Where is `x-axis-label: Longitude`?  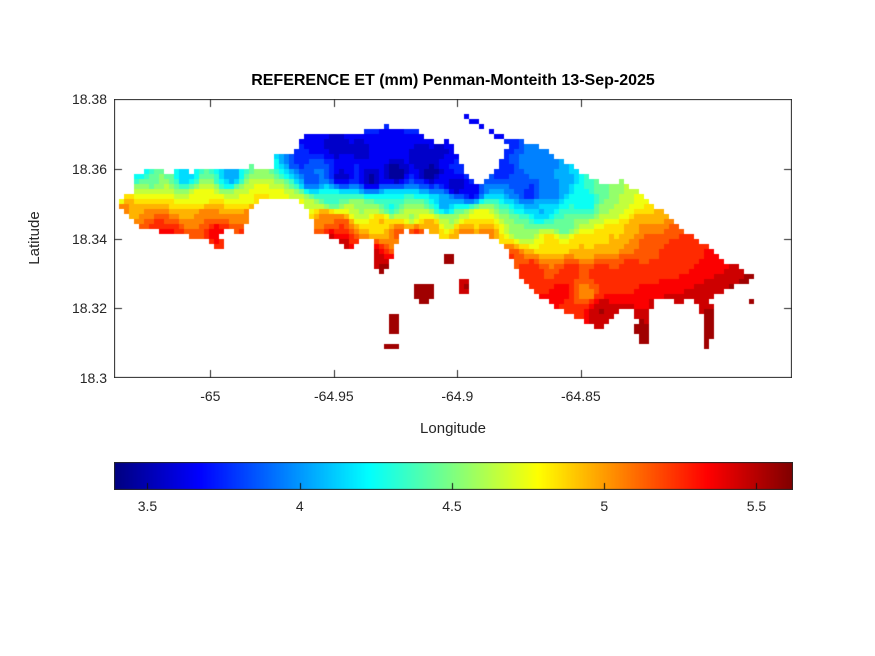
x-axis-label: Longitude is located at coordinates (453, 428).